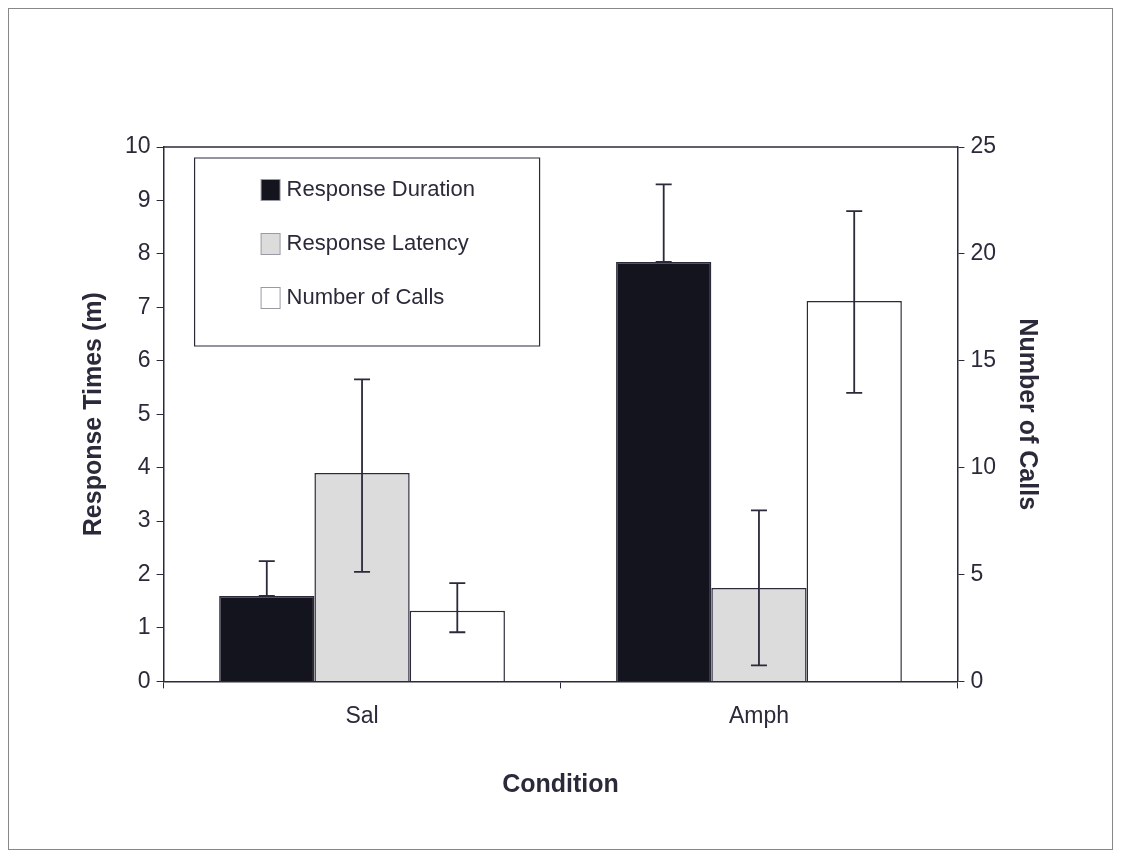 The image size is (1121, 858). I want to click on y2-tick-label: 15, so click(983, 359).